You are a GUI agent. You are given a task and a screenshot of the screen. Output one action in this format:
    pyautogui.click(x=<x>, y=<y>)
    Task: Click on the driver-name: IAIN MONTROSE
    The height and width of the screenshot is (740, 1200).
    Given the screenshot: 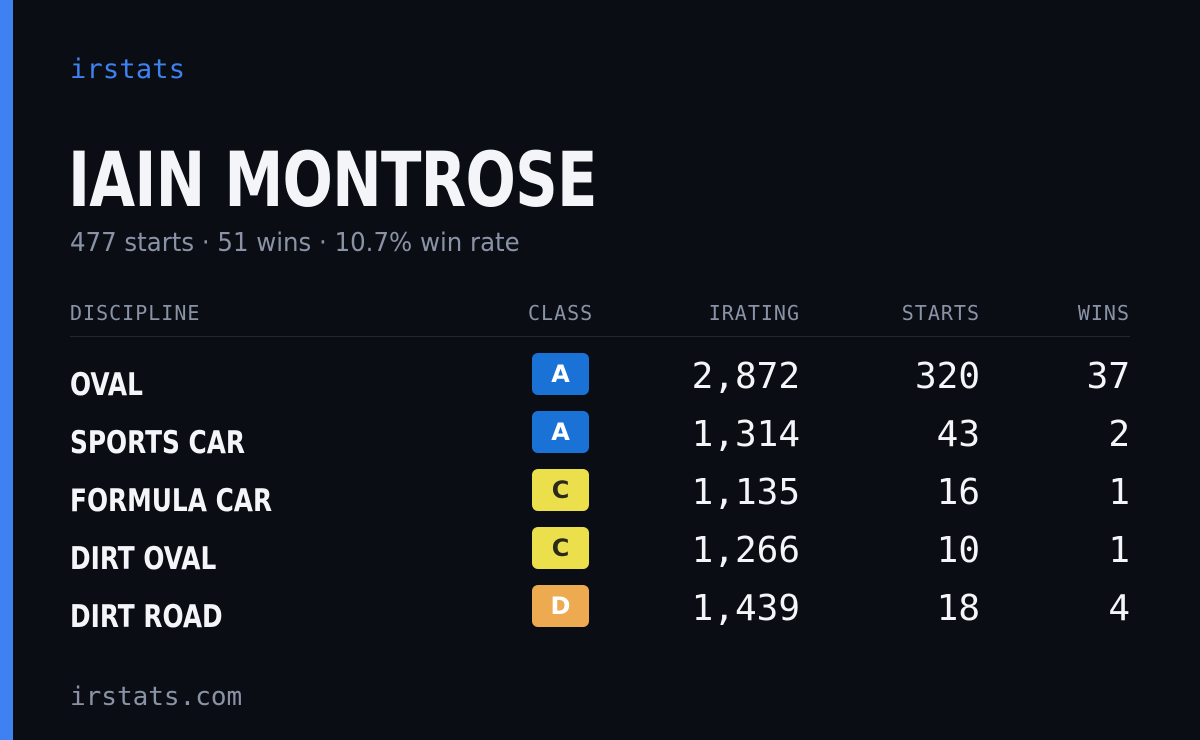 What is the action you would take?
    pyautogui.click(x=333, y=179)
    